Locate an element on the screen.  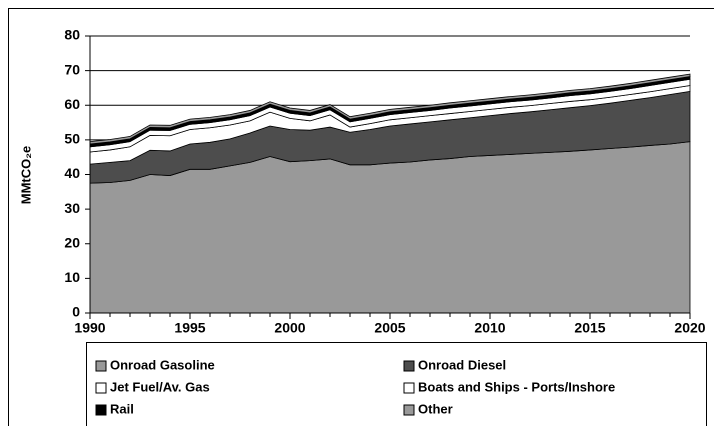
legend-label: Rail is located at coordinates (122, 408).